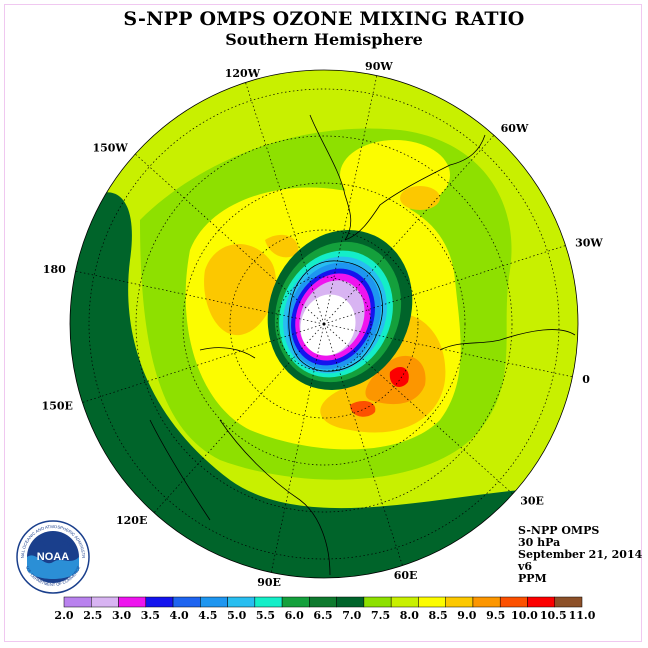 The width and height of the screenshot is (648, 648). What do you see at coordinates (265, 615) in the screenshot?
I see `colorbar-tick-label: 5.5` at bounding box center [265, 615].